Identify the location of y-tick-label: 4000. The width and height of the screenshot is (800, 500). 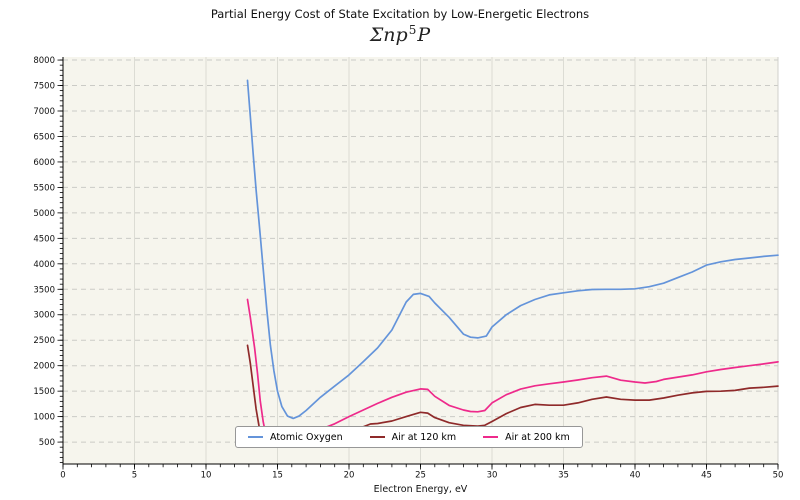
(44, 265).